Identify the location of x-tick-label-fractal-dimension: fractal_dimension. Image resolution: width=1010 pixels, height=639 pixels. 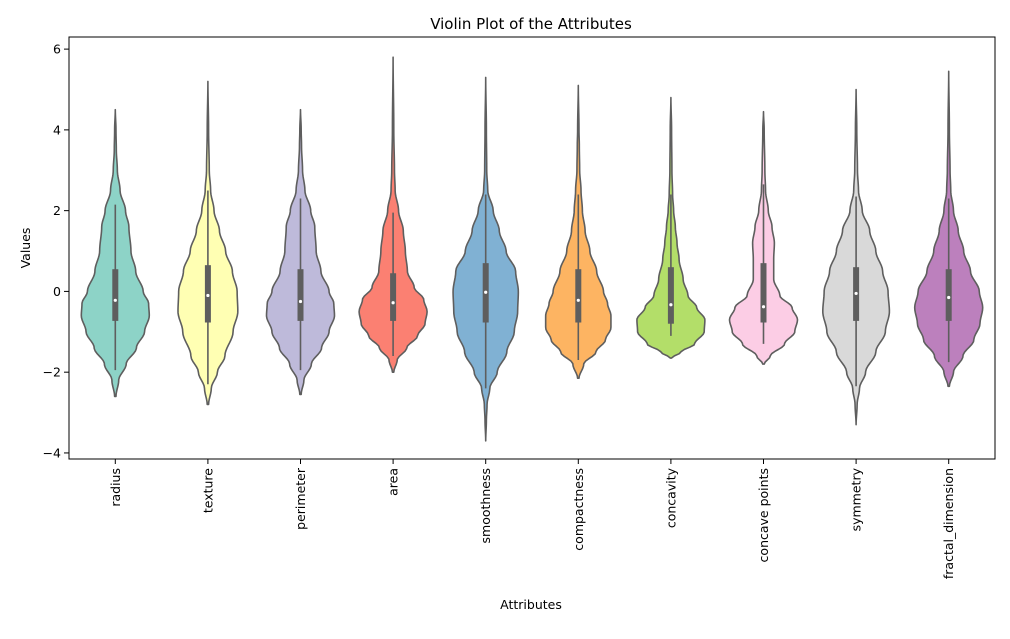
(948, 523).